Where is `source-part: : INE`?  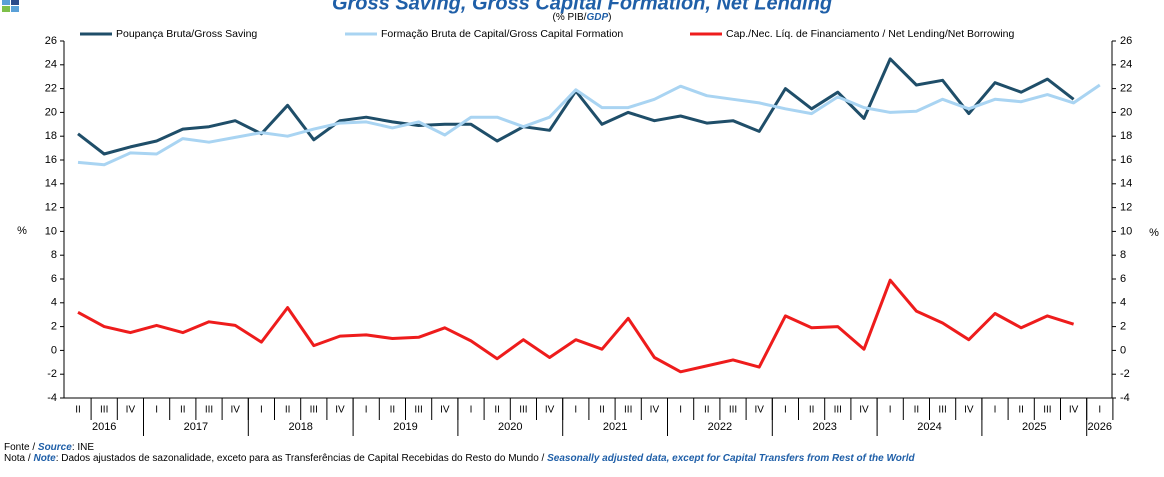 source-part: : INE is located at coordinates (83, 447).